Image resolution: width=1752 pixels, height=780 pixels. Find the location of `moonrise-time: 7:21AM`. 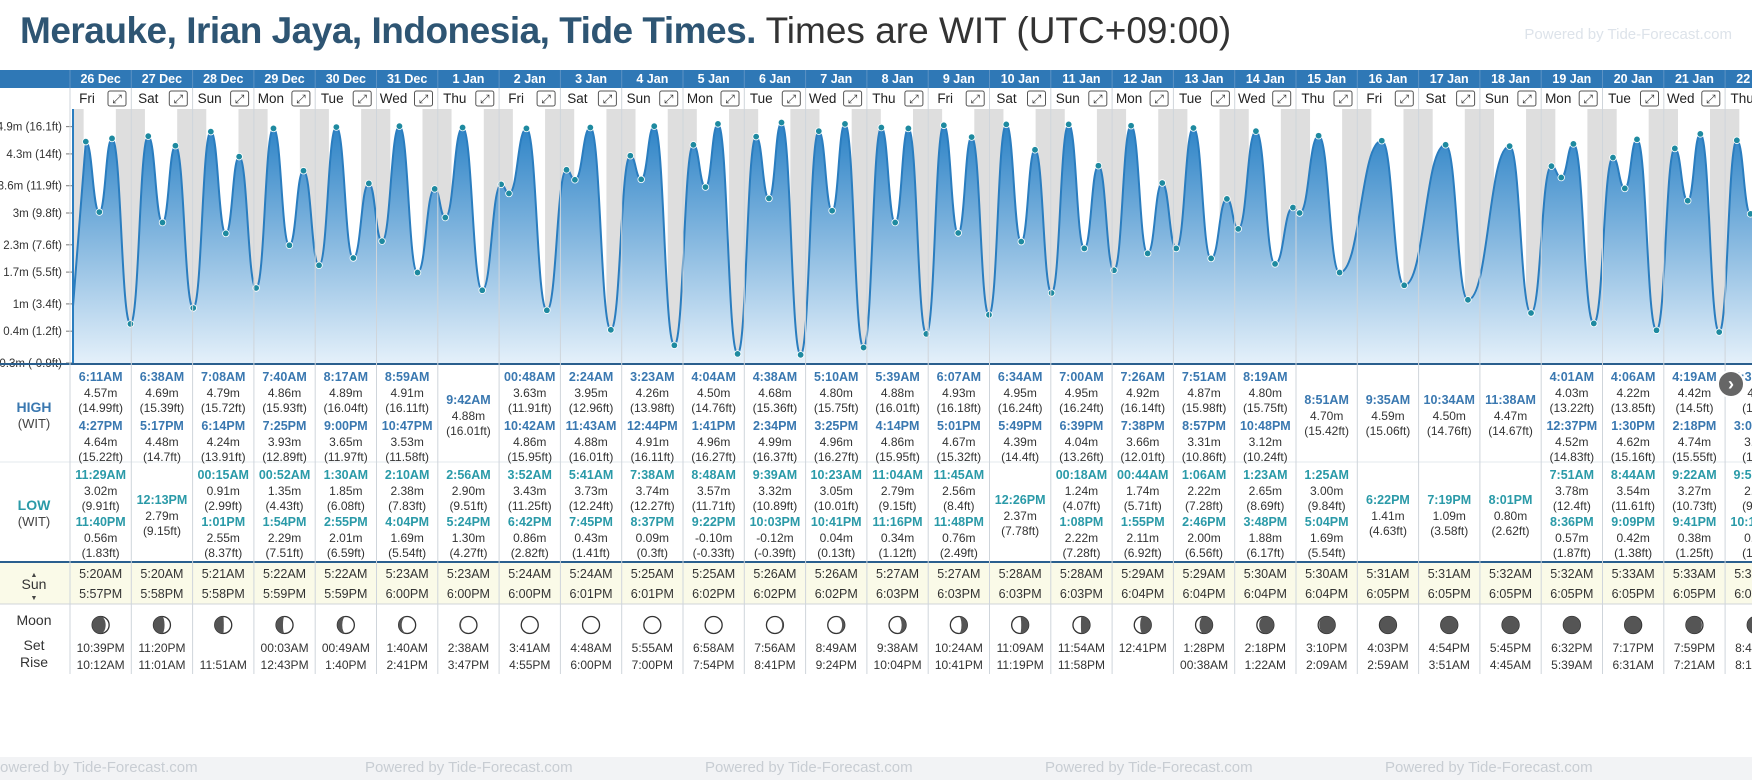

moonrise-time: 7:21AM is located at coordinates (1694, 665).